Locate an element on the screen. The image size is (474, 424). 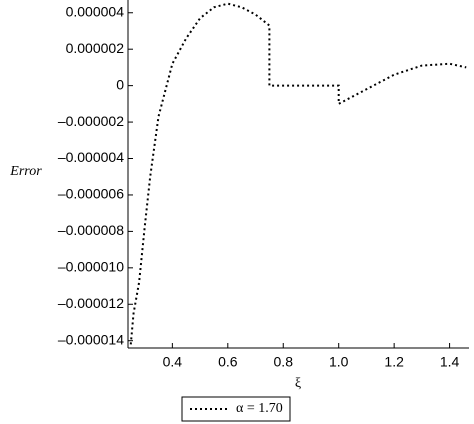
legend-label: α = 1.70 is located at coordinates (259, 408).